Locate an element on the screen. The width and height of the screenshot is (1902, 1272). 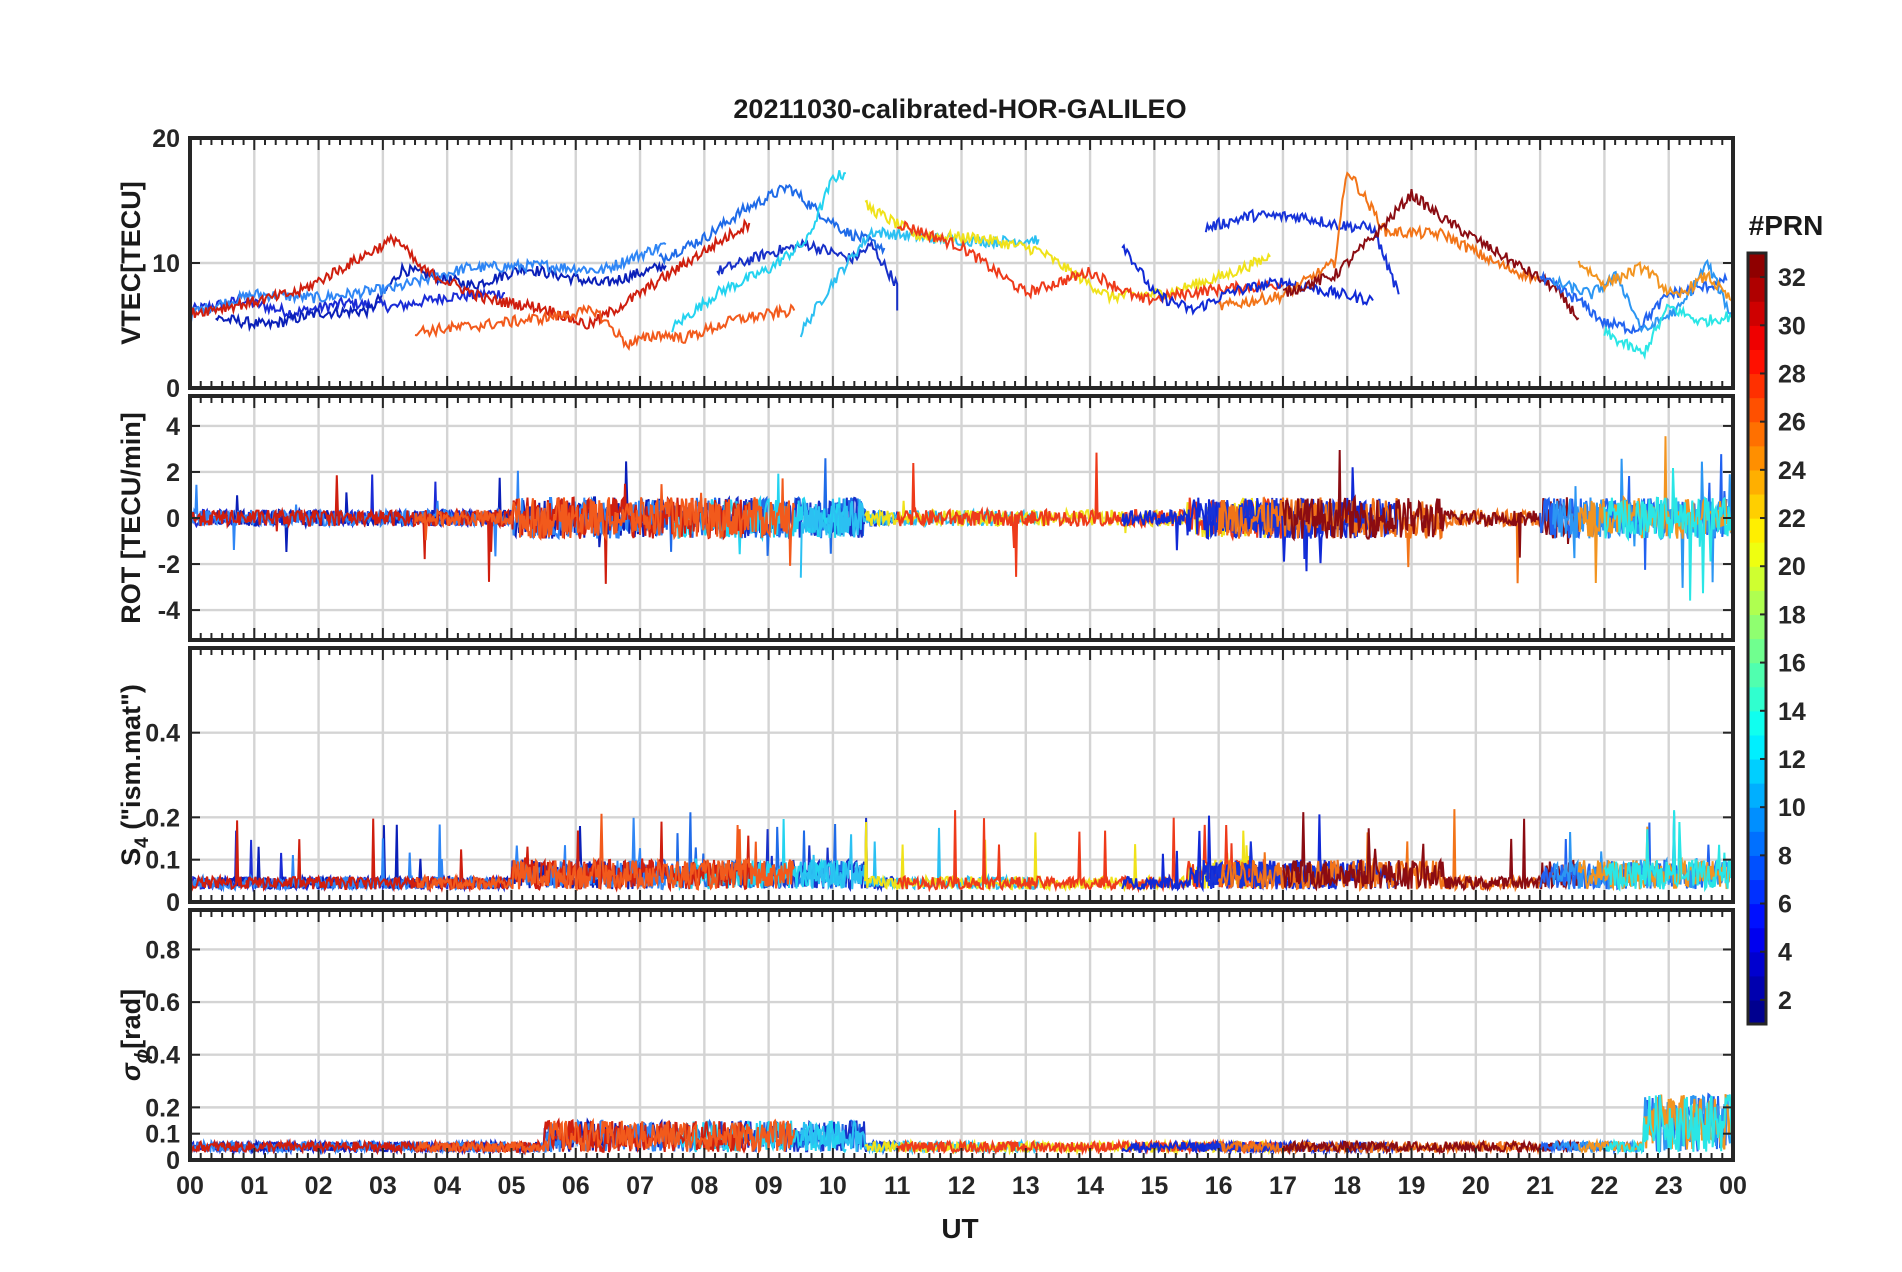
panel-sigma-data is located at coordinates (961, 1124).